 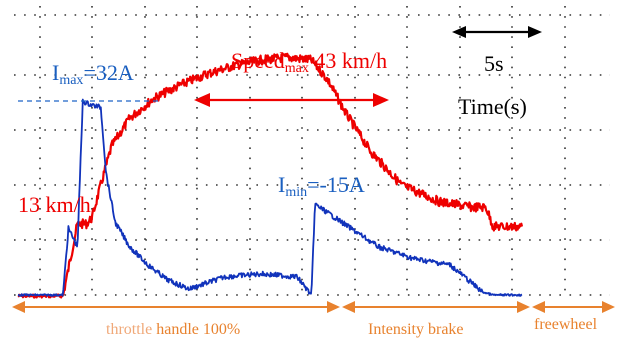 I want to click on phase-label-throttle: throttle handle 100%, so click(x=173, y=329).